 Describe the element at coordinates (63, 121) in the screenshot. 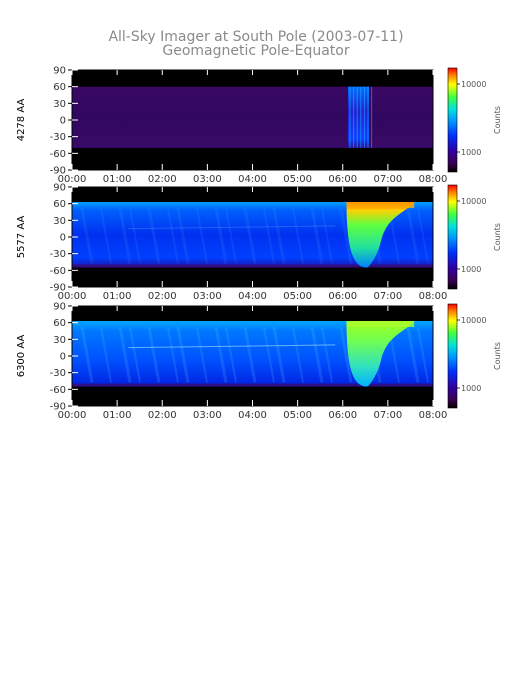

I see `y-tick-label: 0` at that location.